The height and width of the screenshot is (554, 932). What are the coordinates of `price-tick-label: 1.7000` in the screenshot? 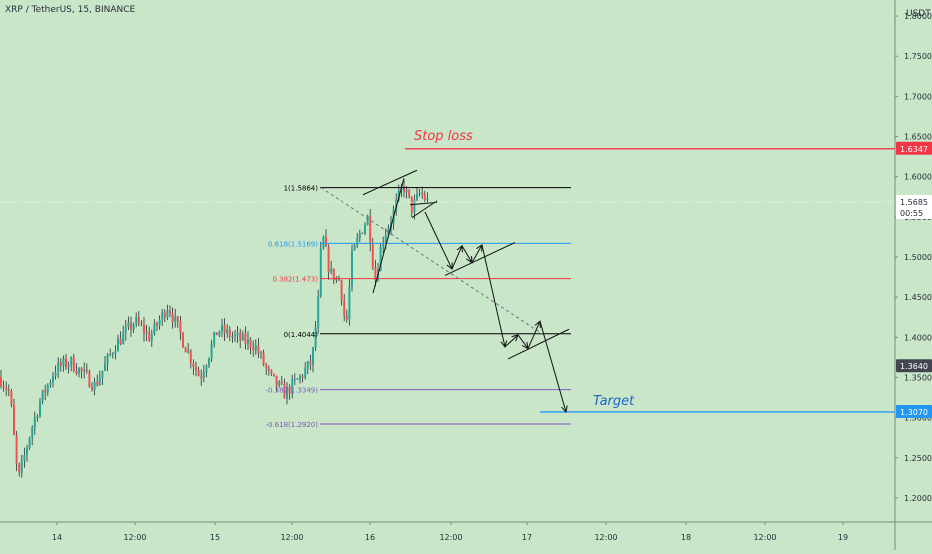 It's located at (918, 96).